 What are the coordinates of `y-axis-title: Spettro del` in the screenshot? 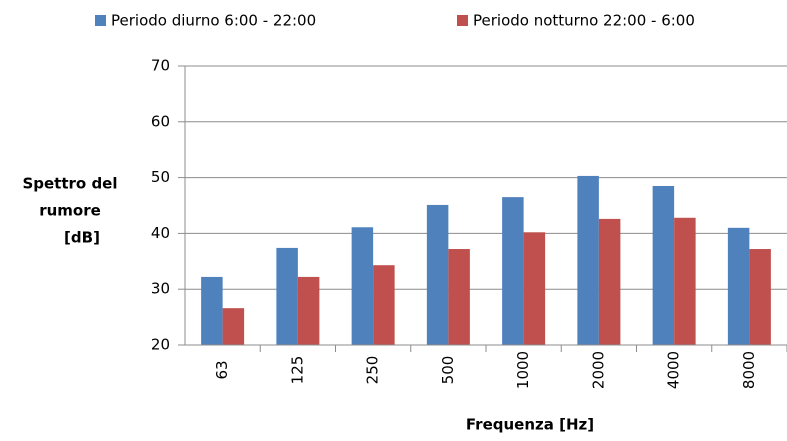 It's located at (69, 184).